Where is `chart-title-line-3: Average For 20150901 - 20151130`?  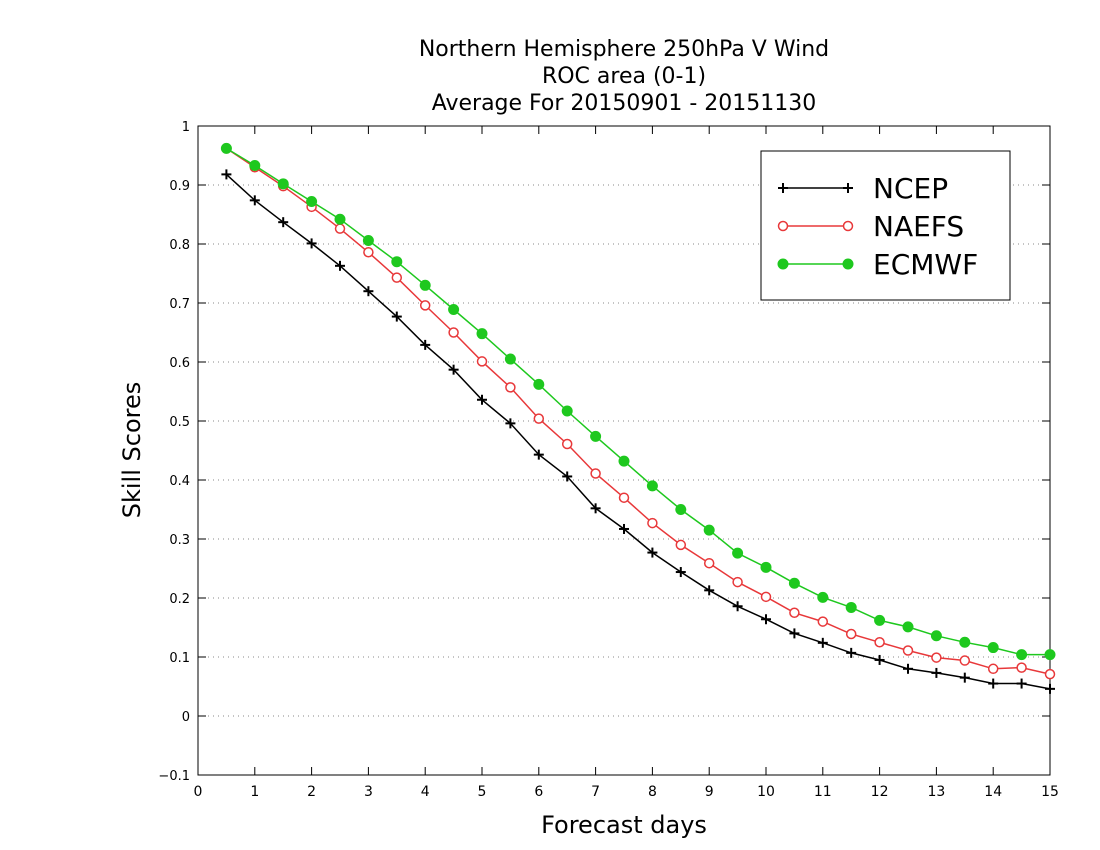 chart-title-line-3: Average For 20150901 - 20151130 is located at coordinates (624, 103).